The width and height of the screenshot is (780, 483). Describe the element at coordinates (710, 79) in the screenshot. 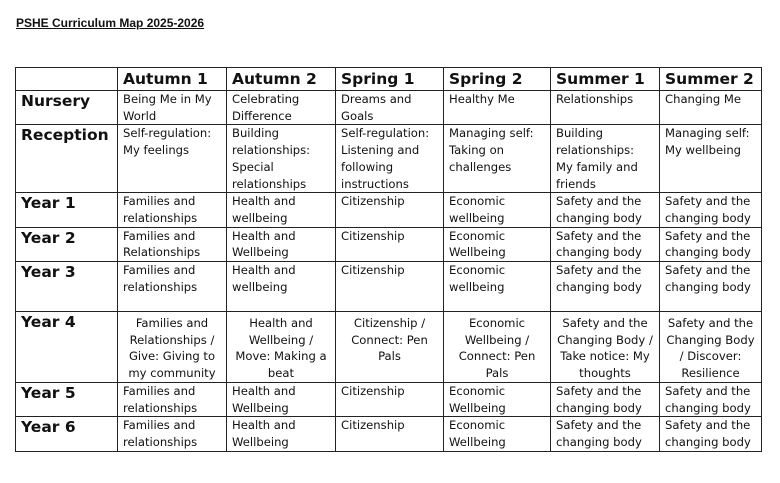

I see `column-header: Summer 2` at that location.